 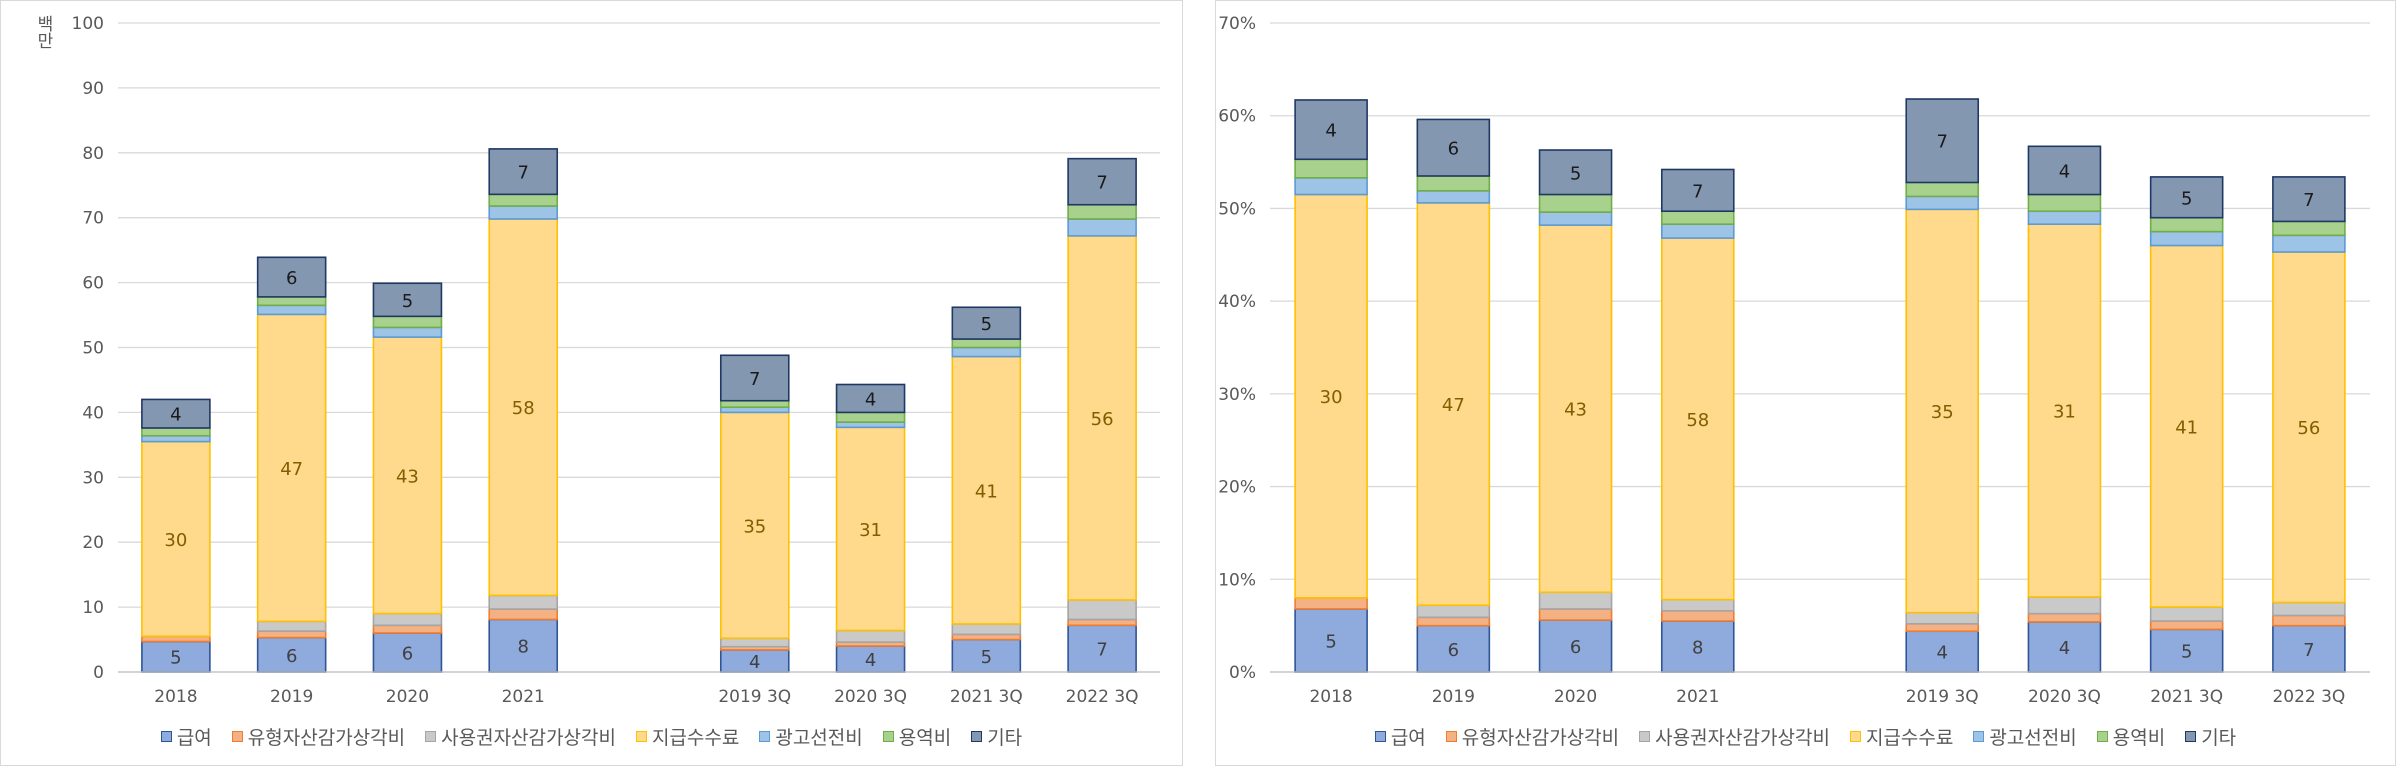 I want to click on legend-item: 지급수수료, so click(x=1901, y=736).